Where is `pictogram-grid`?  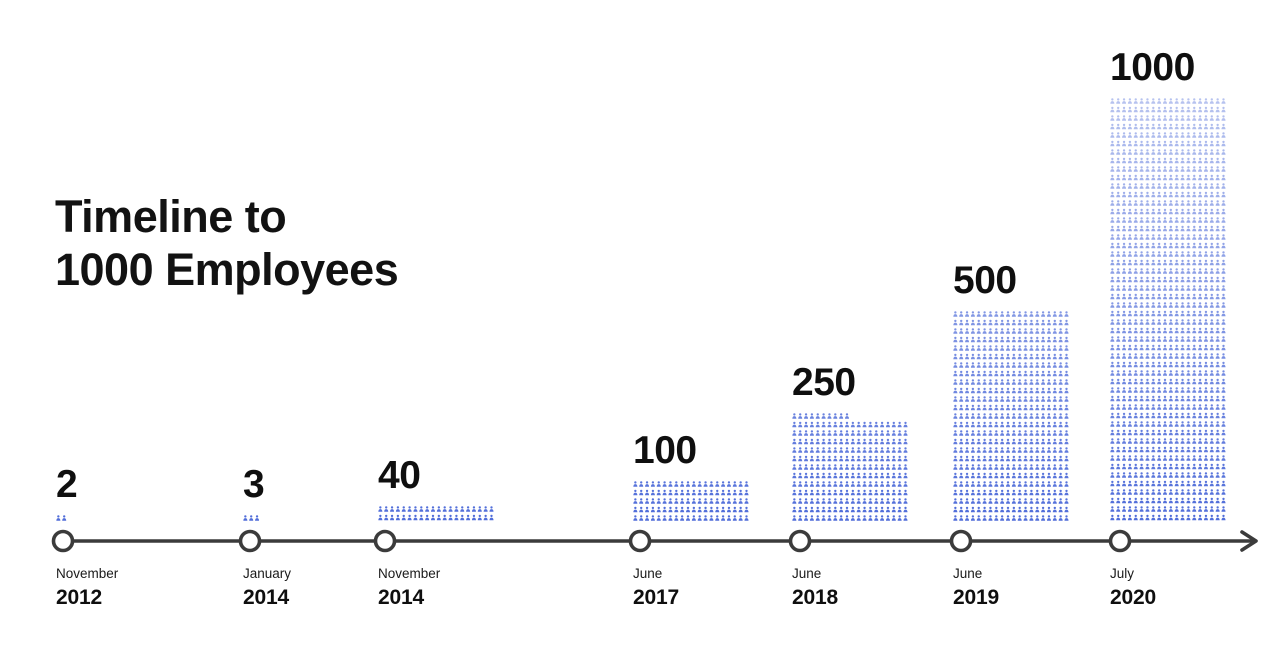
pictogram-grid is located at coordinates (691, 500).